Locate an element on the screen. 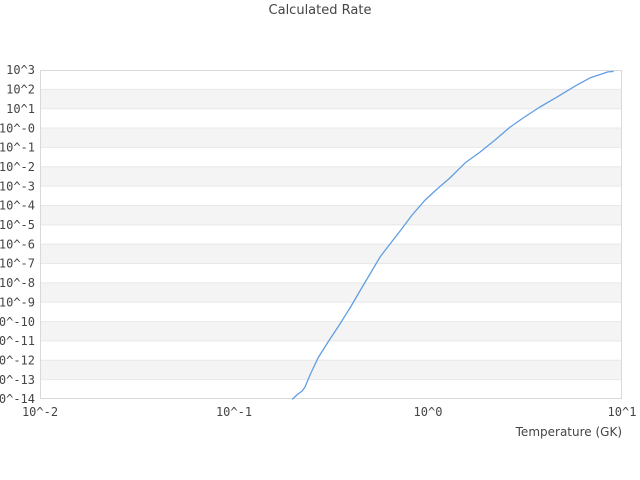 The height and width of the screenshot is (480, 640). y-axis-tick-label: 10^-14 is located at coordinates (17, 399).